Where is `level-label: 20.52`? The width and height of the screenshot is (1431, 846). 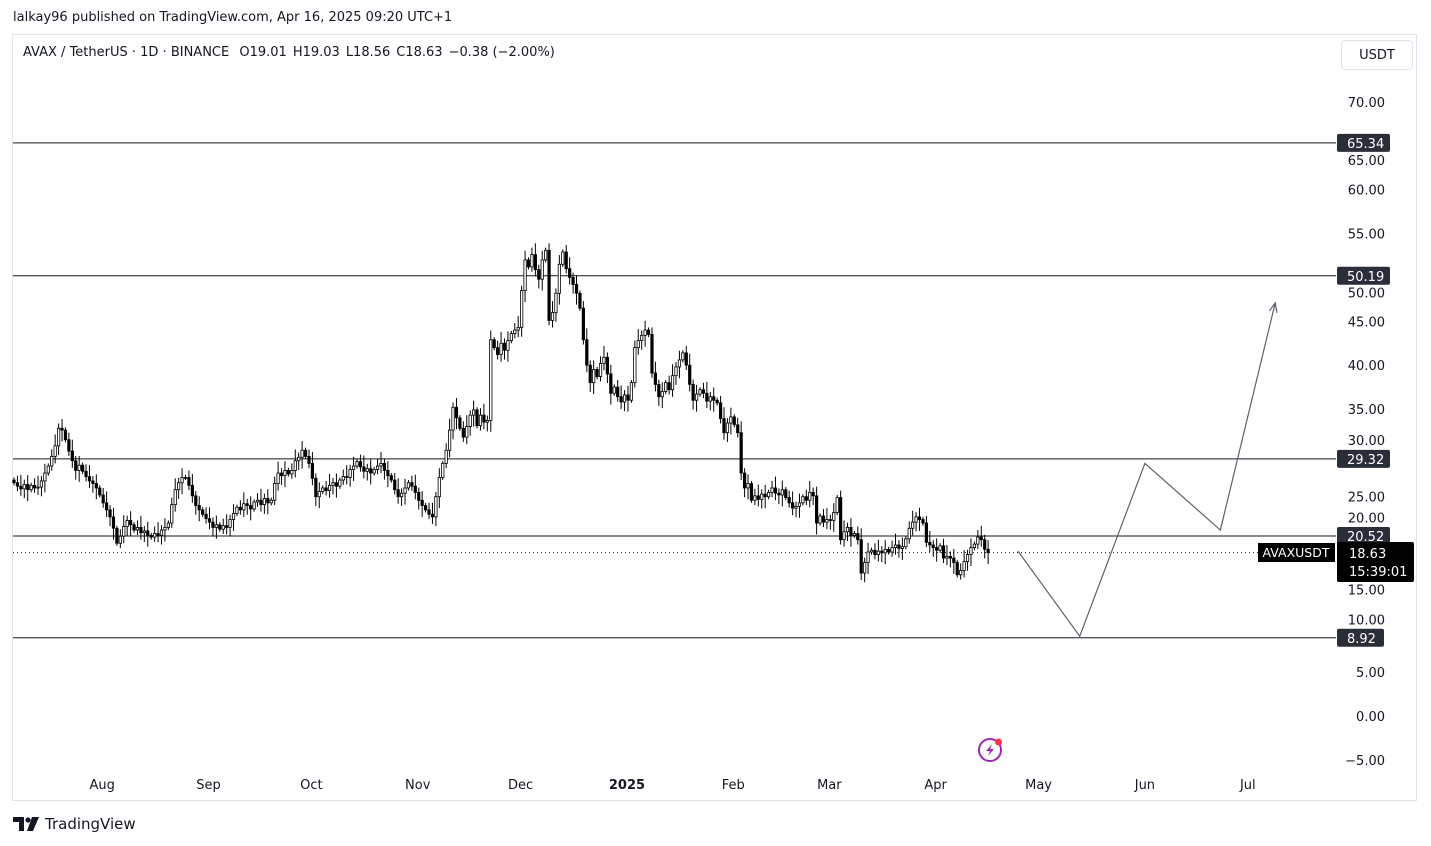 level-label: 20.52 is located at coordinates (1365, 537).